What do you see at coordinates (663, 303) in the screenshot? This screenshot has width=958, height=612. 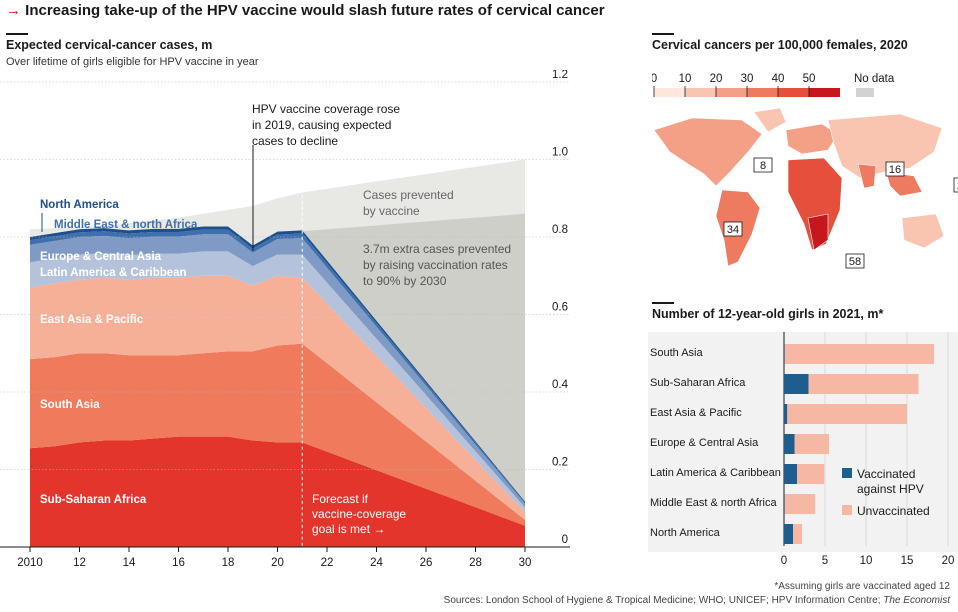 I see `bar-title-rule` at bounding box center [663, 303].